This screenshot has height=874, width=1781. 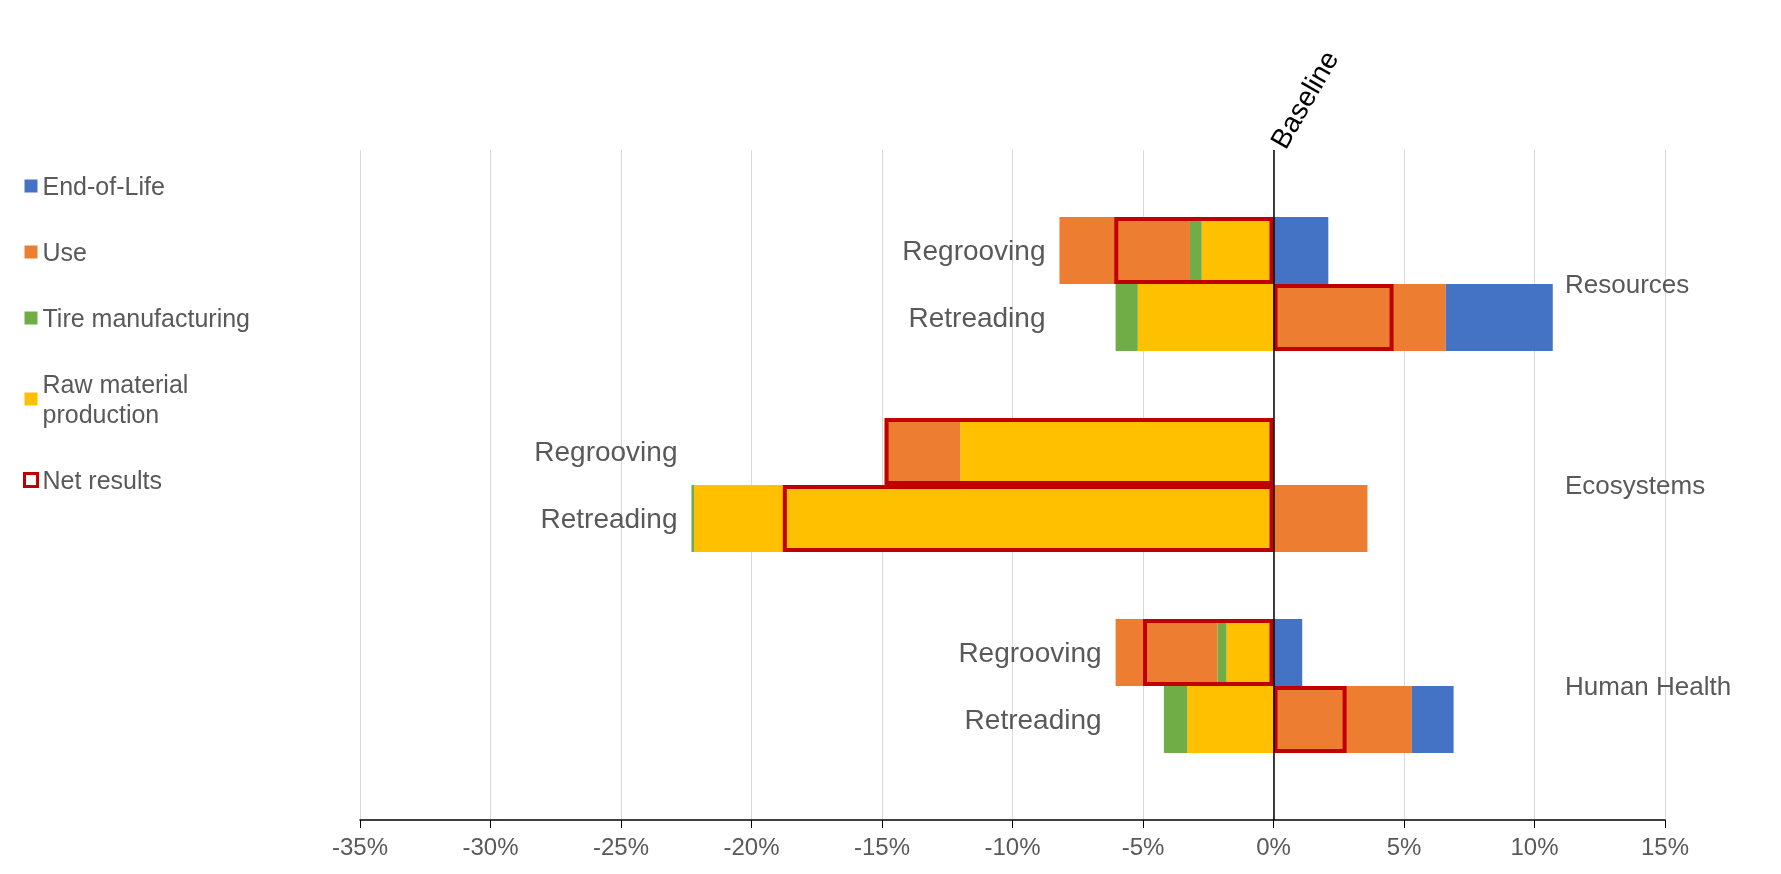 What do you see at coordinates (751, 846) in the screenshot?
I see `x-tick-label: -20%` at bounding box center [751, 846].